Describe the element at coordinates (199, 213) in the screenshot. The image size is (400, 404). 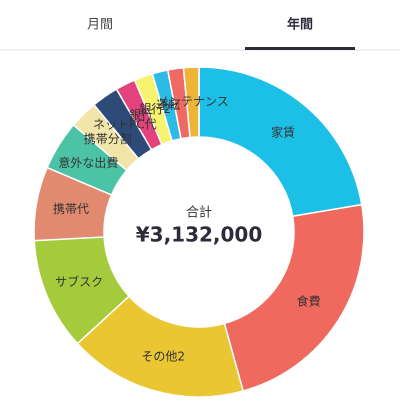
I see `center-label: 合計` at that location.